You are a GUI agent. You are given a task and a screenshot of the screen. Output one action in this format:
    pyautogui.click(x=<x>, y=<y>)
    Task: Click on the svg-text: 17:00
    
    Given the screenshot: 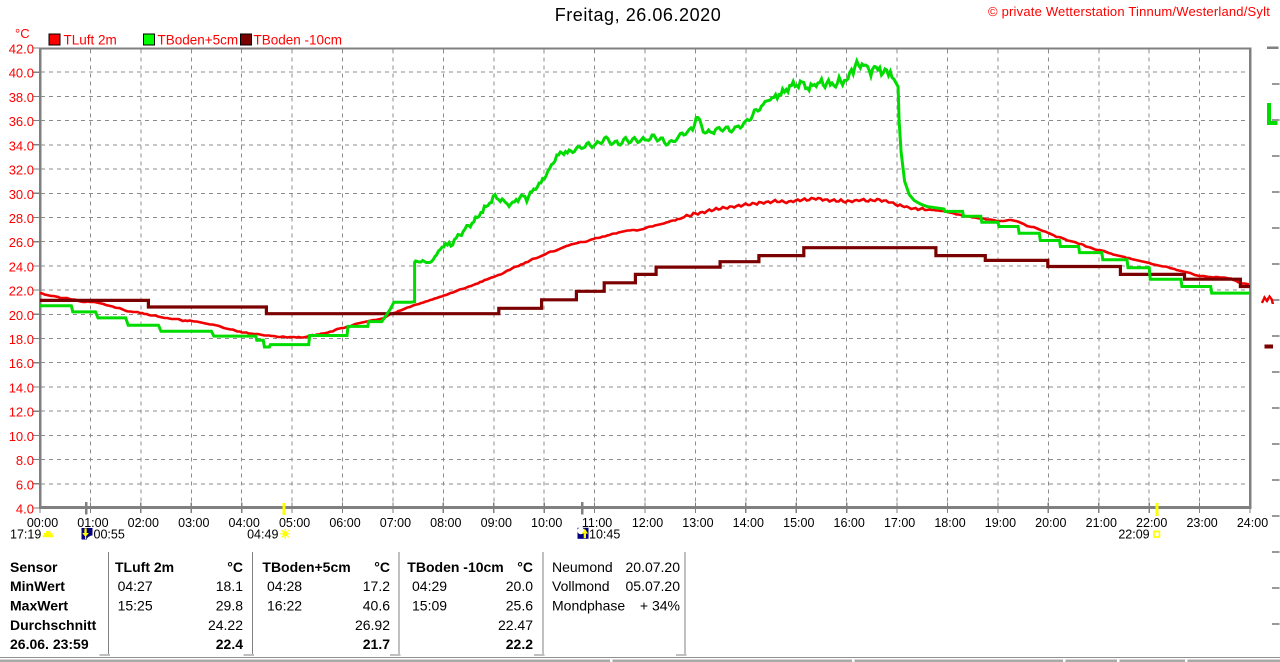 What is the action you would take?
    pyautogui.click(x=899, y=523)
    